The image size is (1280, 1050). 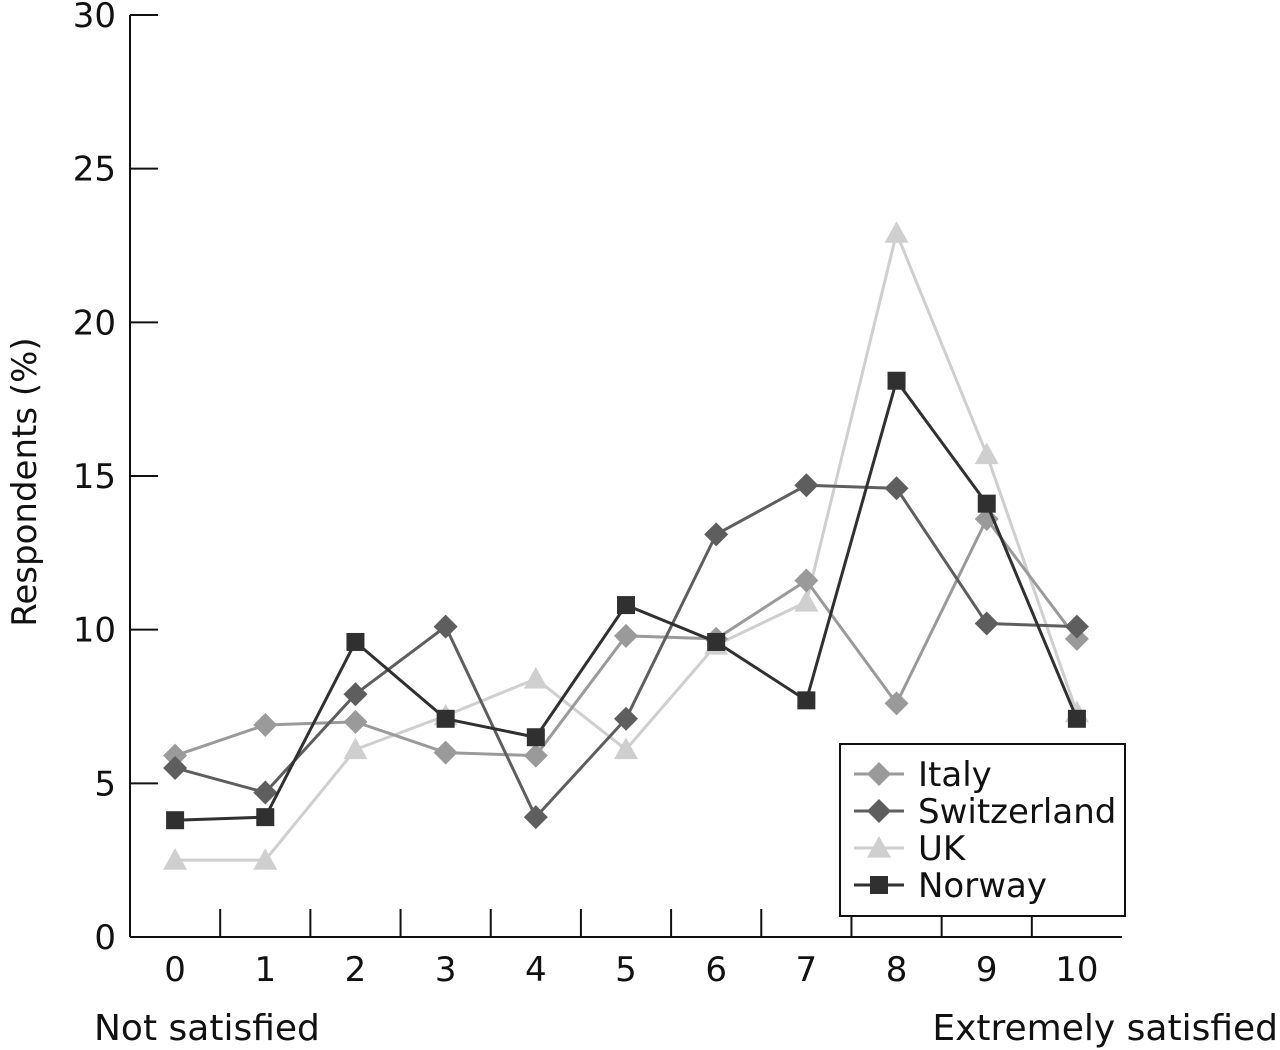 I want to click on x-tick-label: 6, so click(x=716, y=970).